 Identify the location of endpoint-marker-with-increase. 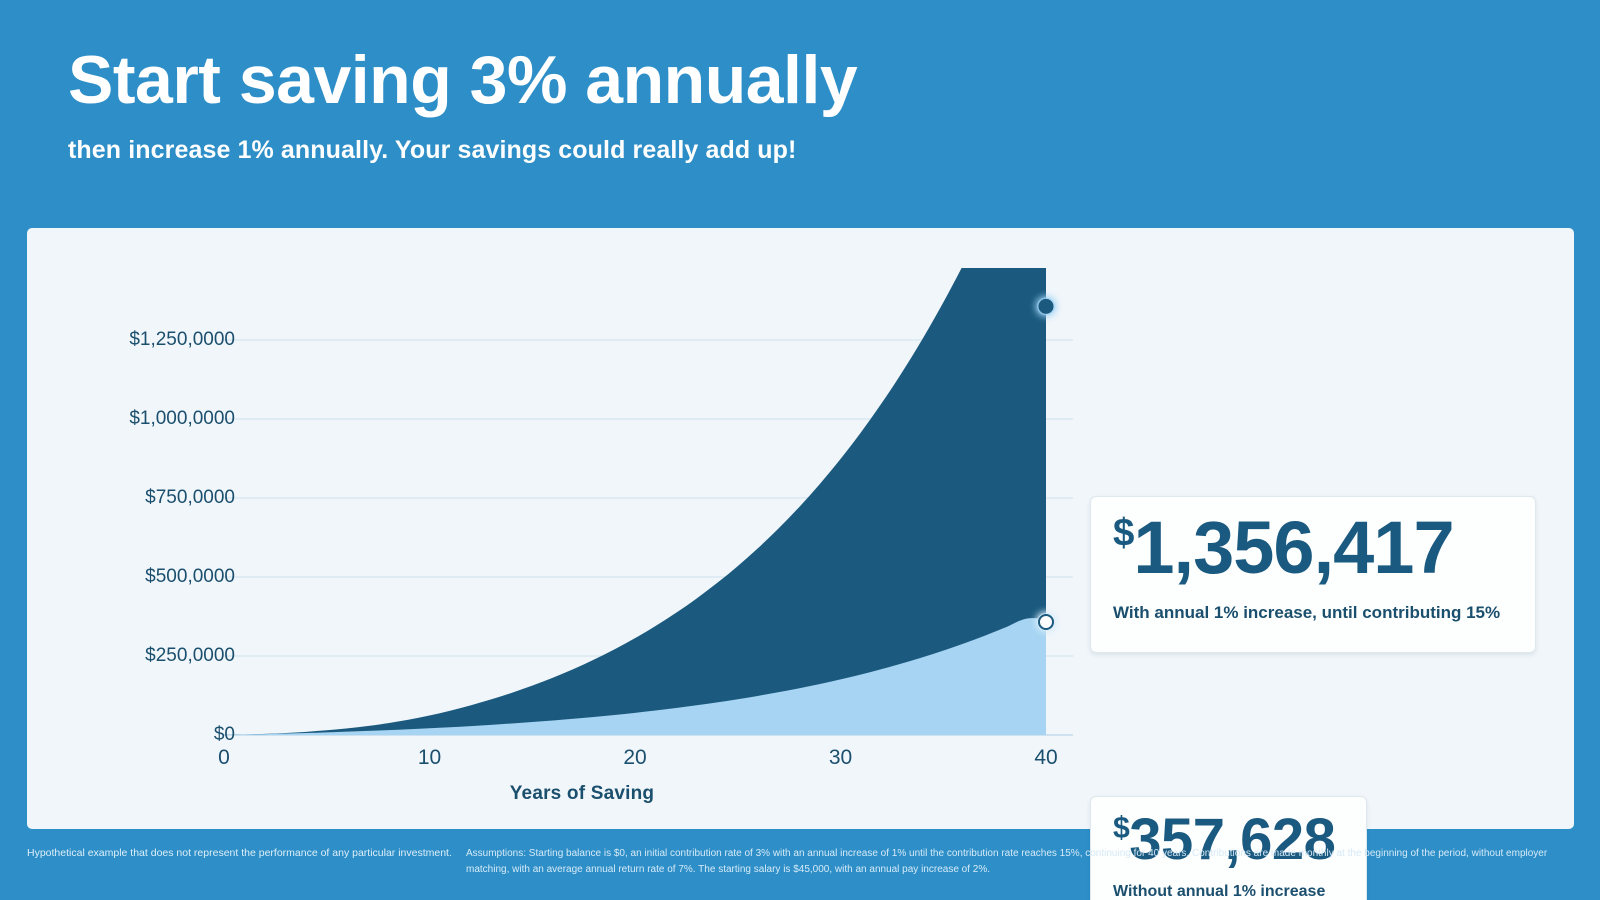
(1046, 306).